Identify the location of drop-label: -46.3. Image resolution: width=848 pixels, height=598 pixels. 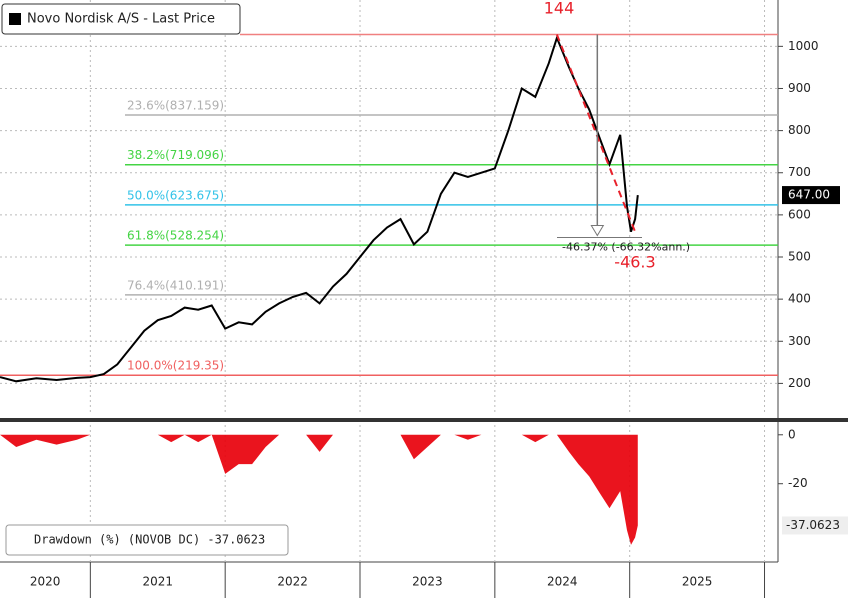
(634, 262).